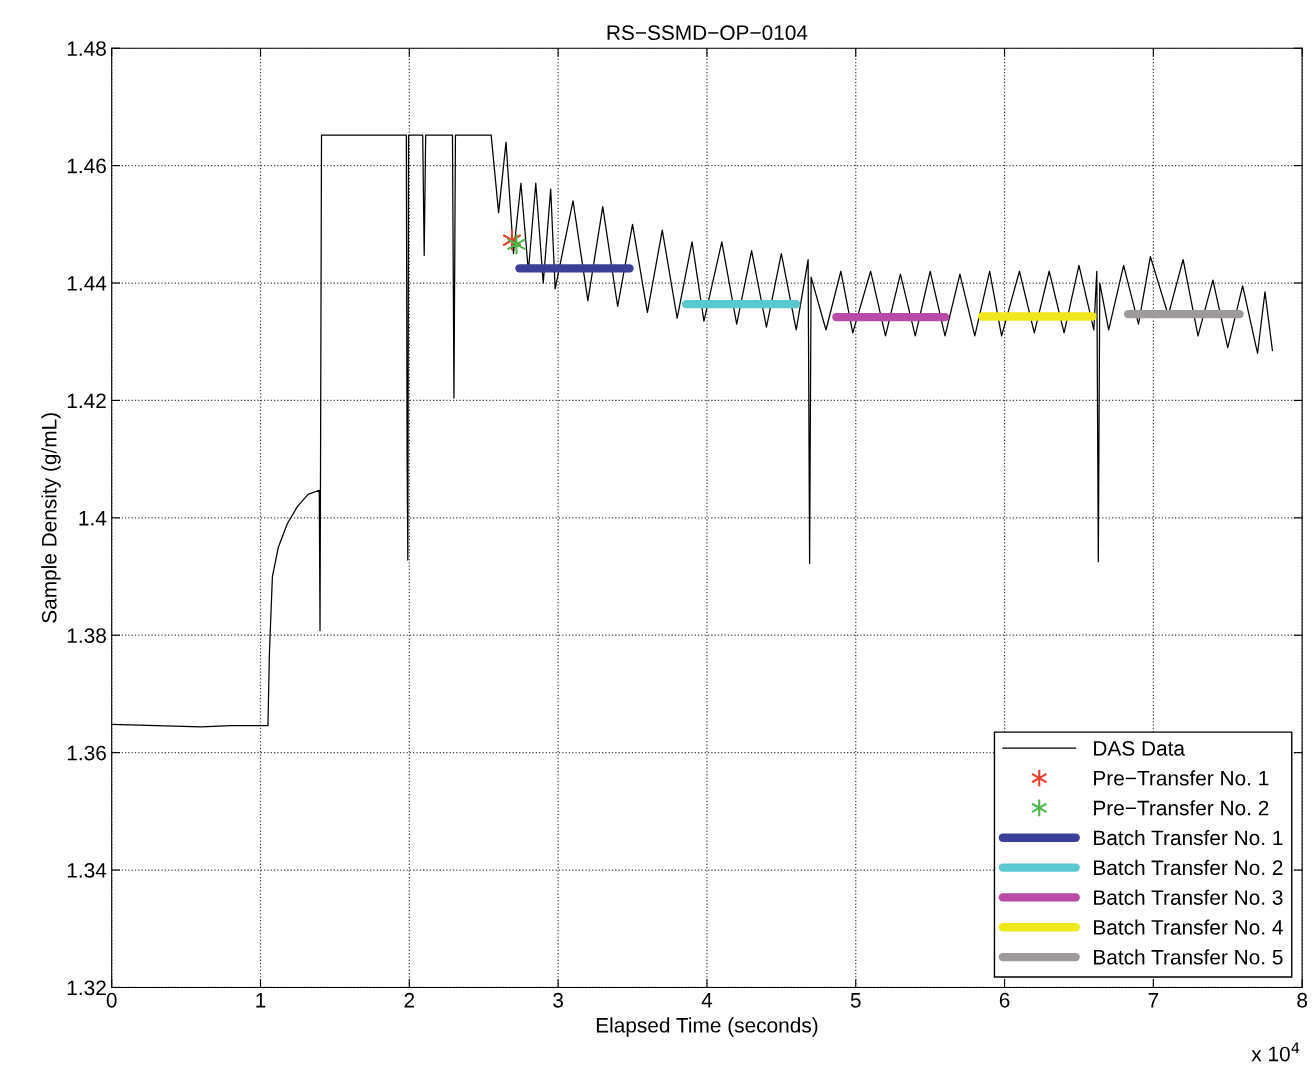 The image size is (1314, 1071). Describe the element at coordinates (1188, 957) in the screenshot. I see `legend-label: Batch Transfer No. 5` at that location.